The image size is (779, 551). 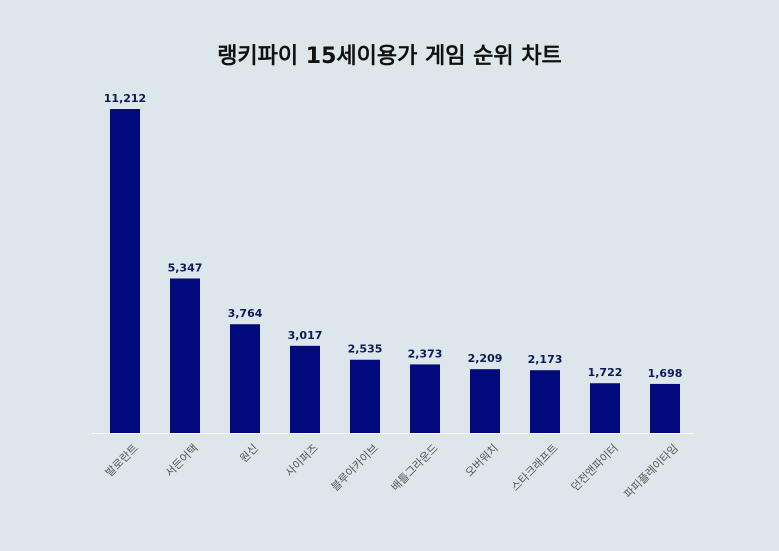 I want to click on data-label: 3,017, so click(x=305, y=335).